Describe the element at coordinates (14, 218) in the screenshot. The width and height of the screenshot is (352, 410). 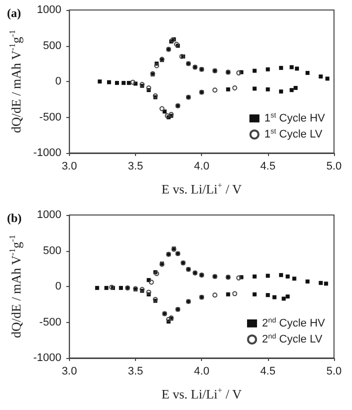
I see `chart-title: (b)` at that location.